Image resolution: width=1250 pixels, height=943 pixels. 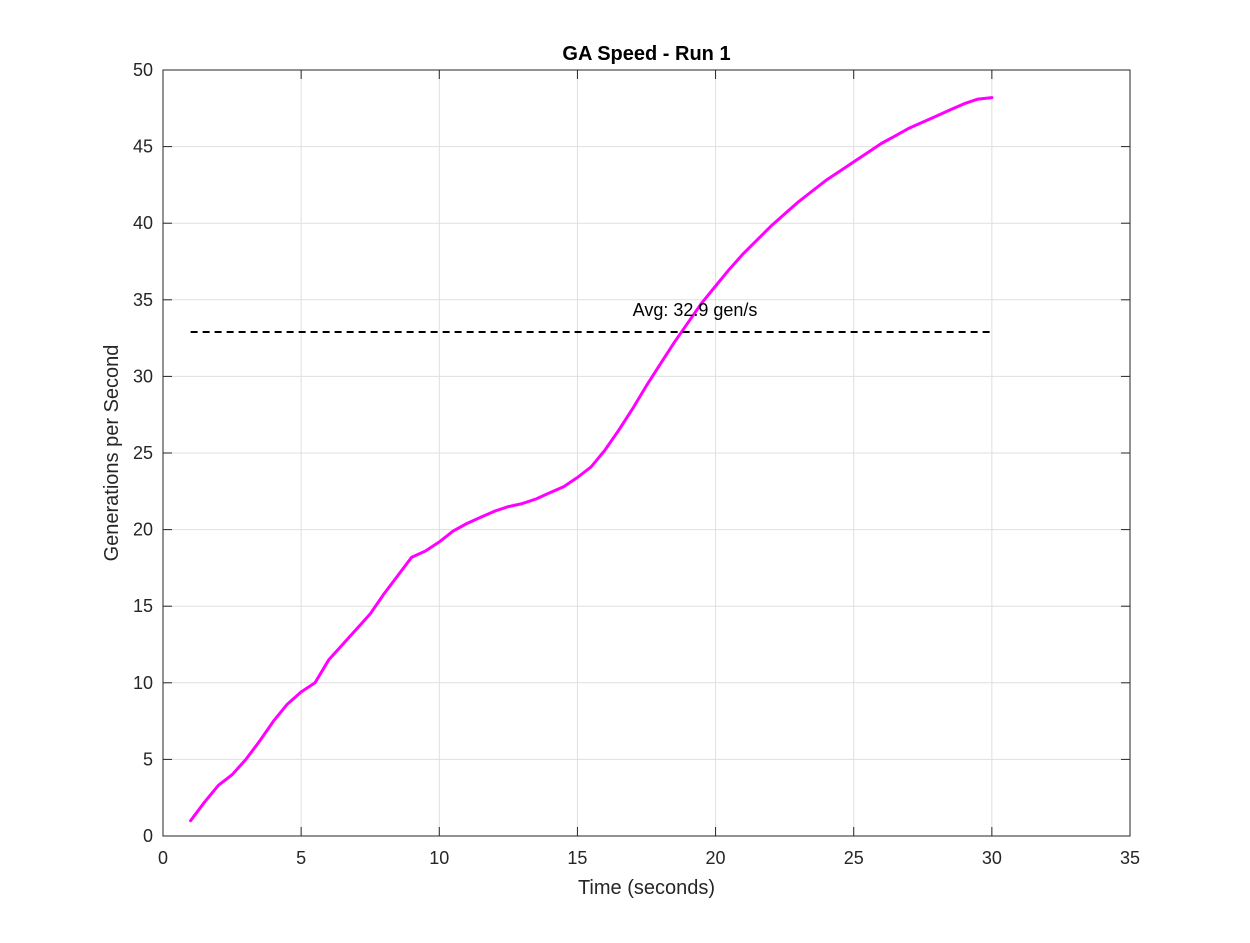 I want to click on x-tick-label: 10, so click(x=439, y=858).